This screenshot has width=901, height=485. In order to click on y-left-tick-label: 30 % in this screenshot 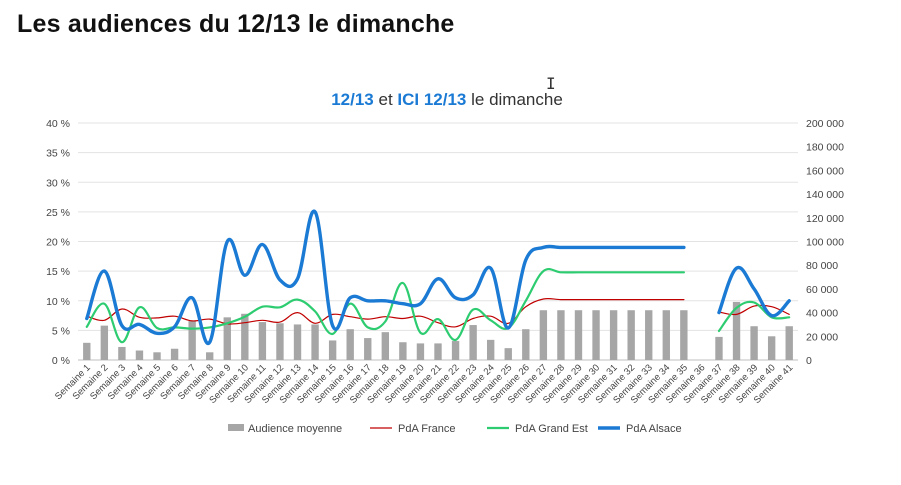, I will do `click(58, 183)`.